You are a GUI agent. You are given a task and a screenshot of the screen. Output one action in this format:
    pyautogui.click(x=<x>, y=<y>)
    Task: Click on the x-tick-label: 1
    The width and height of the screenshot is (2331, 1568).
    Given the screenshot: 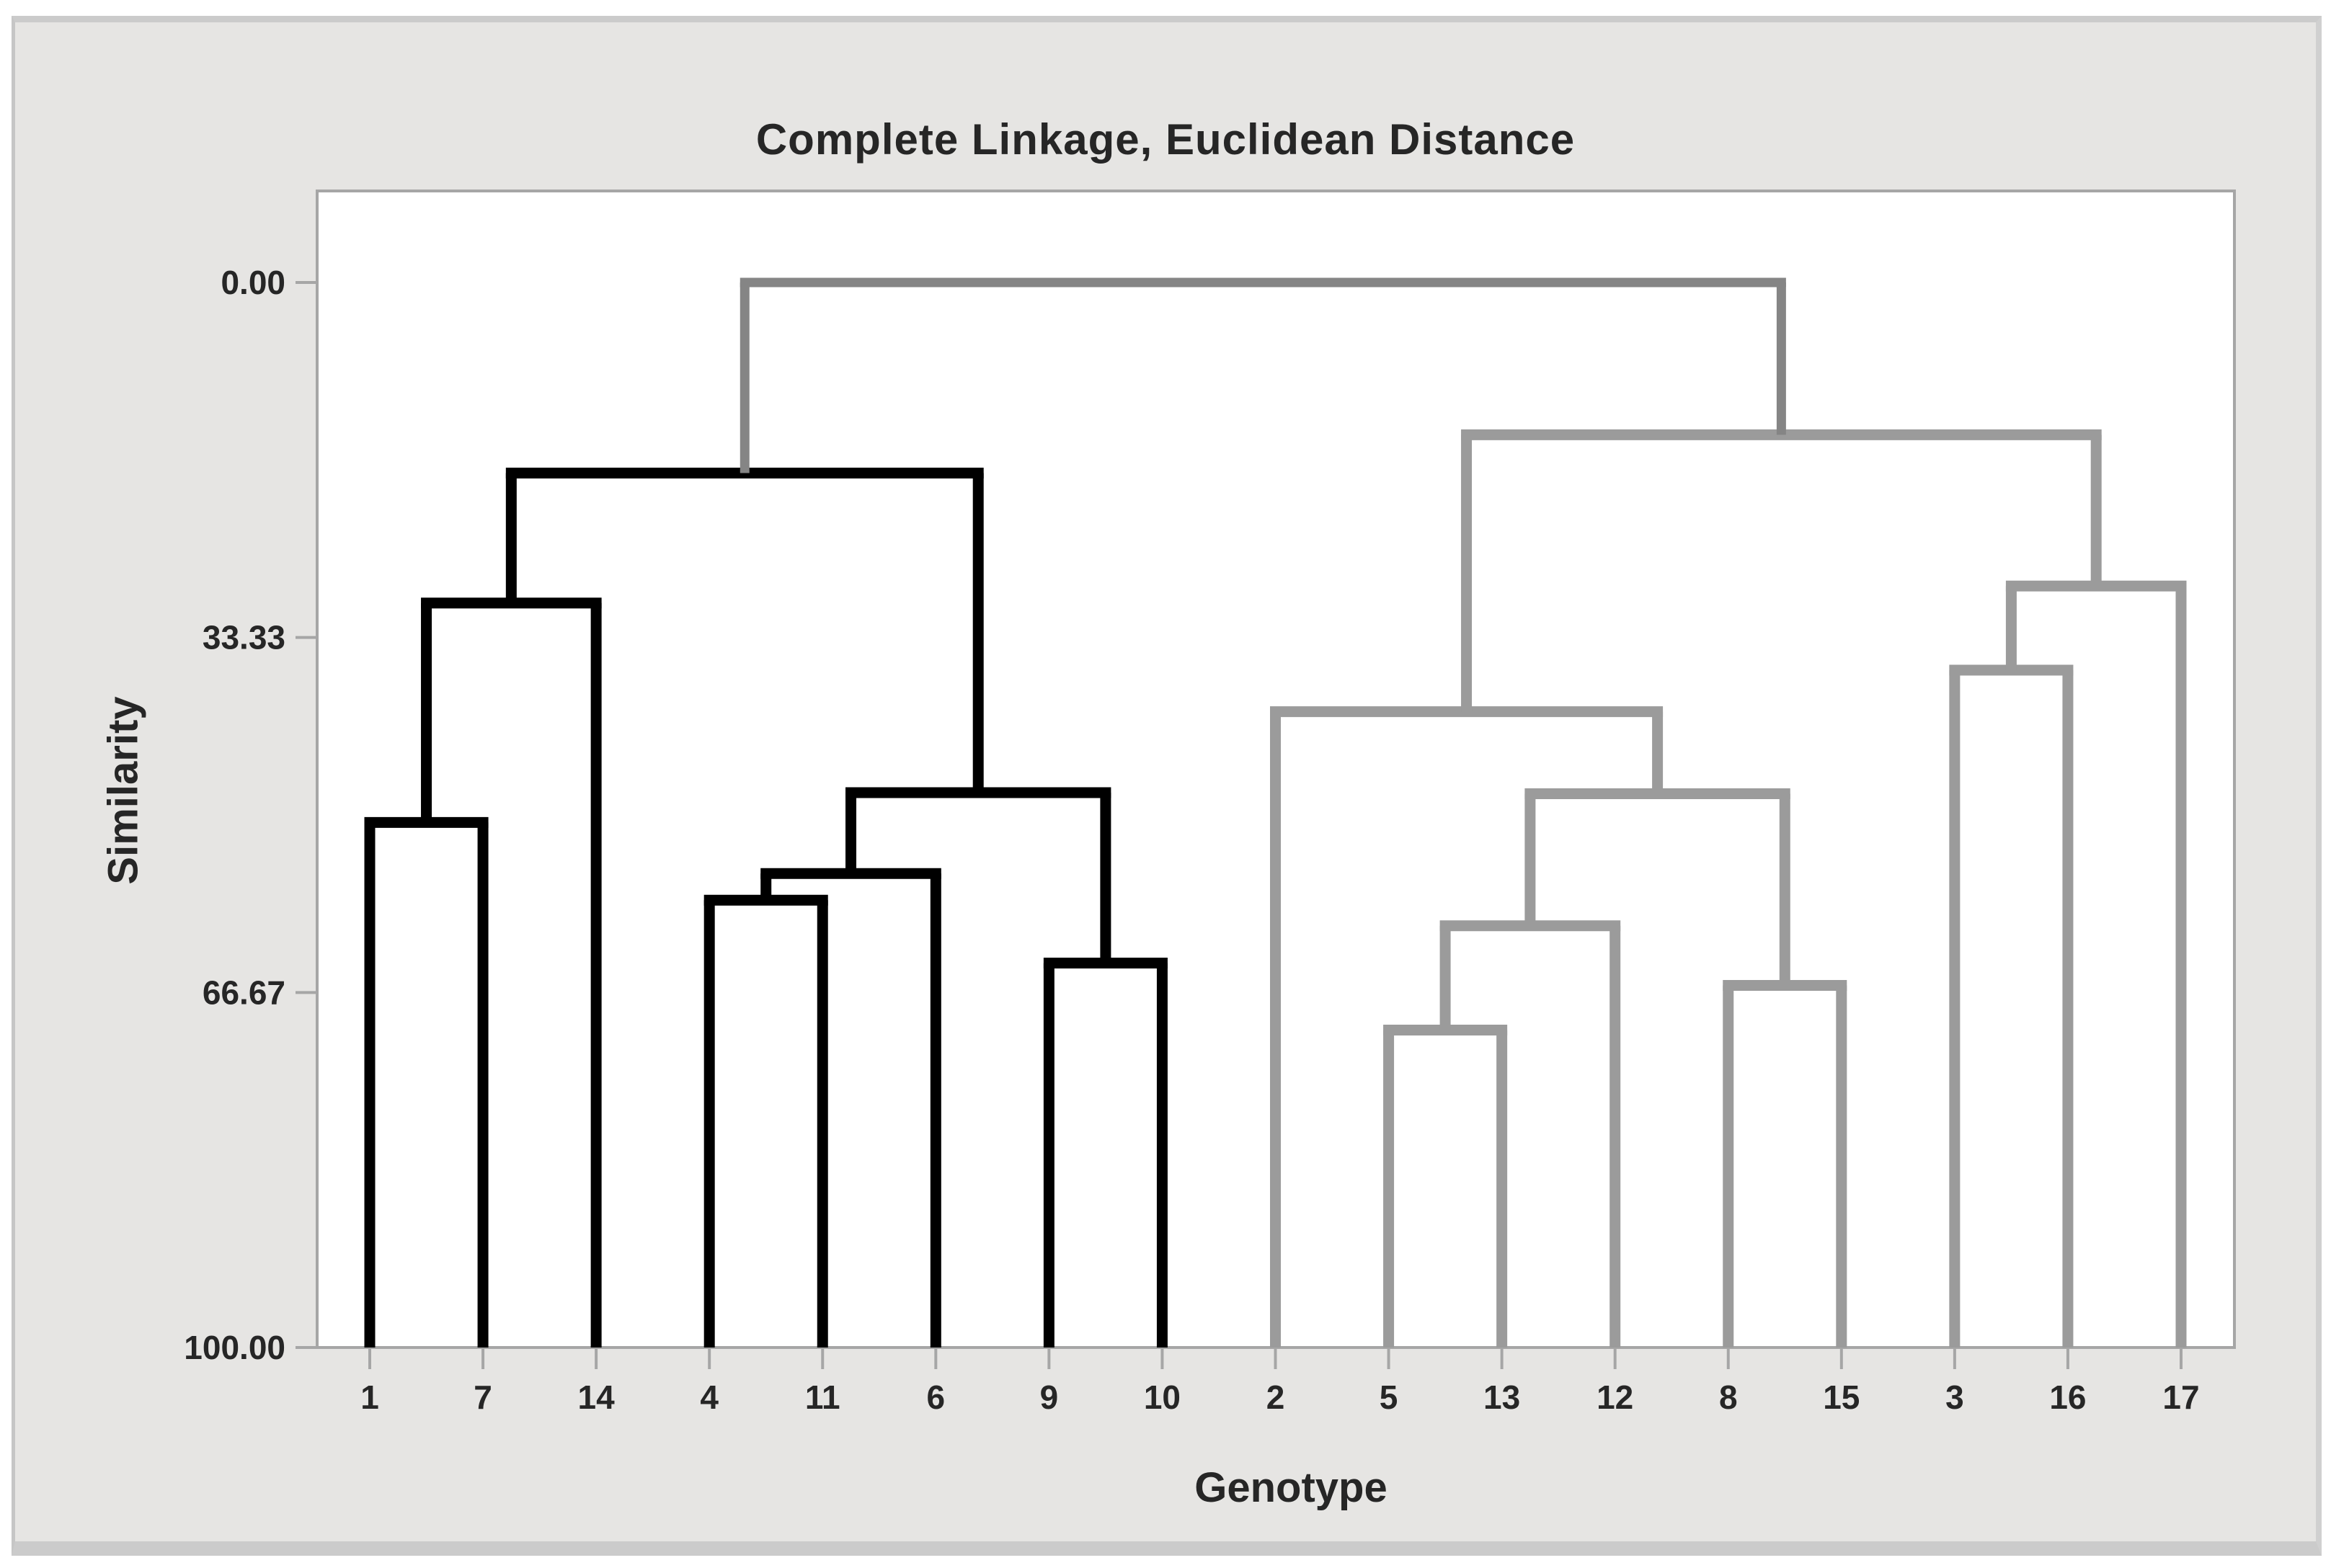 What is the action you would take?
    pyautogui.click(x=369, y=1397)
    